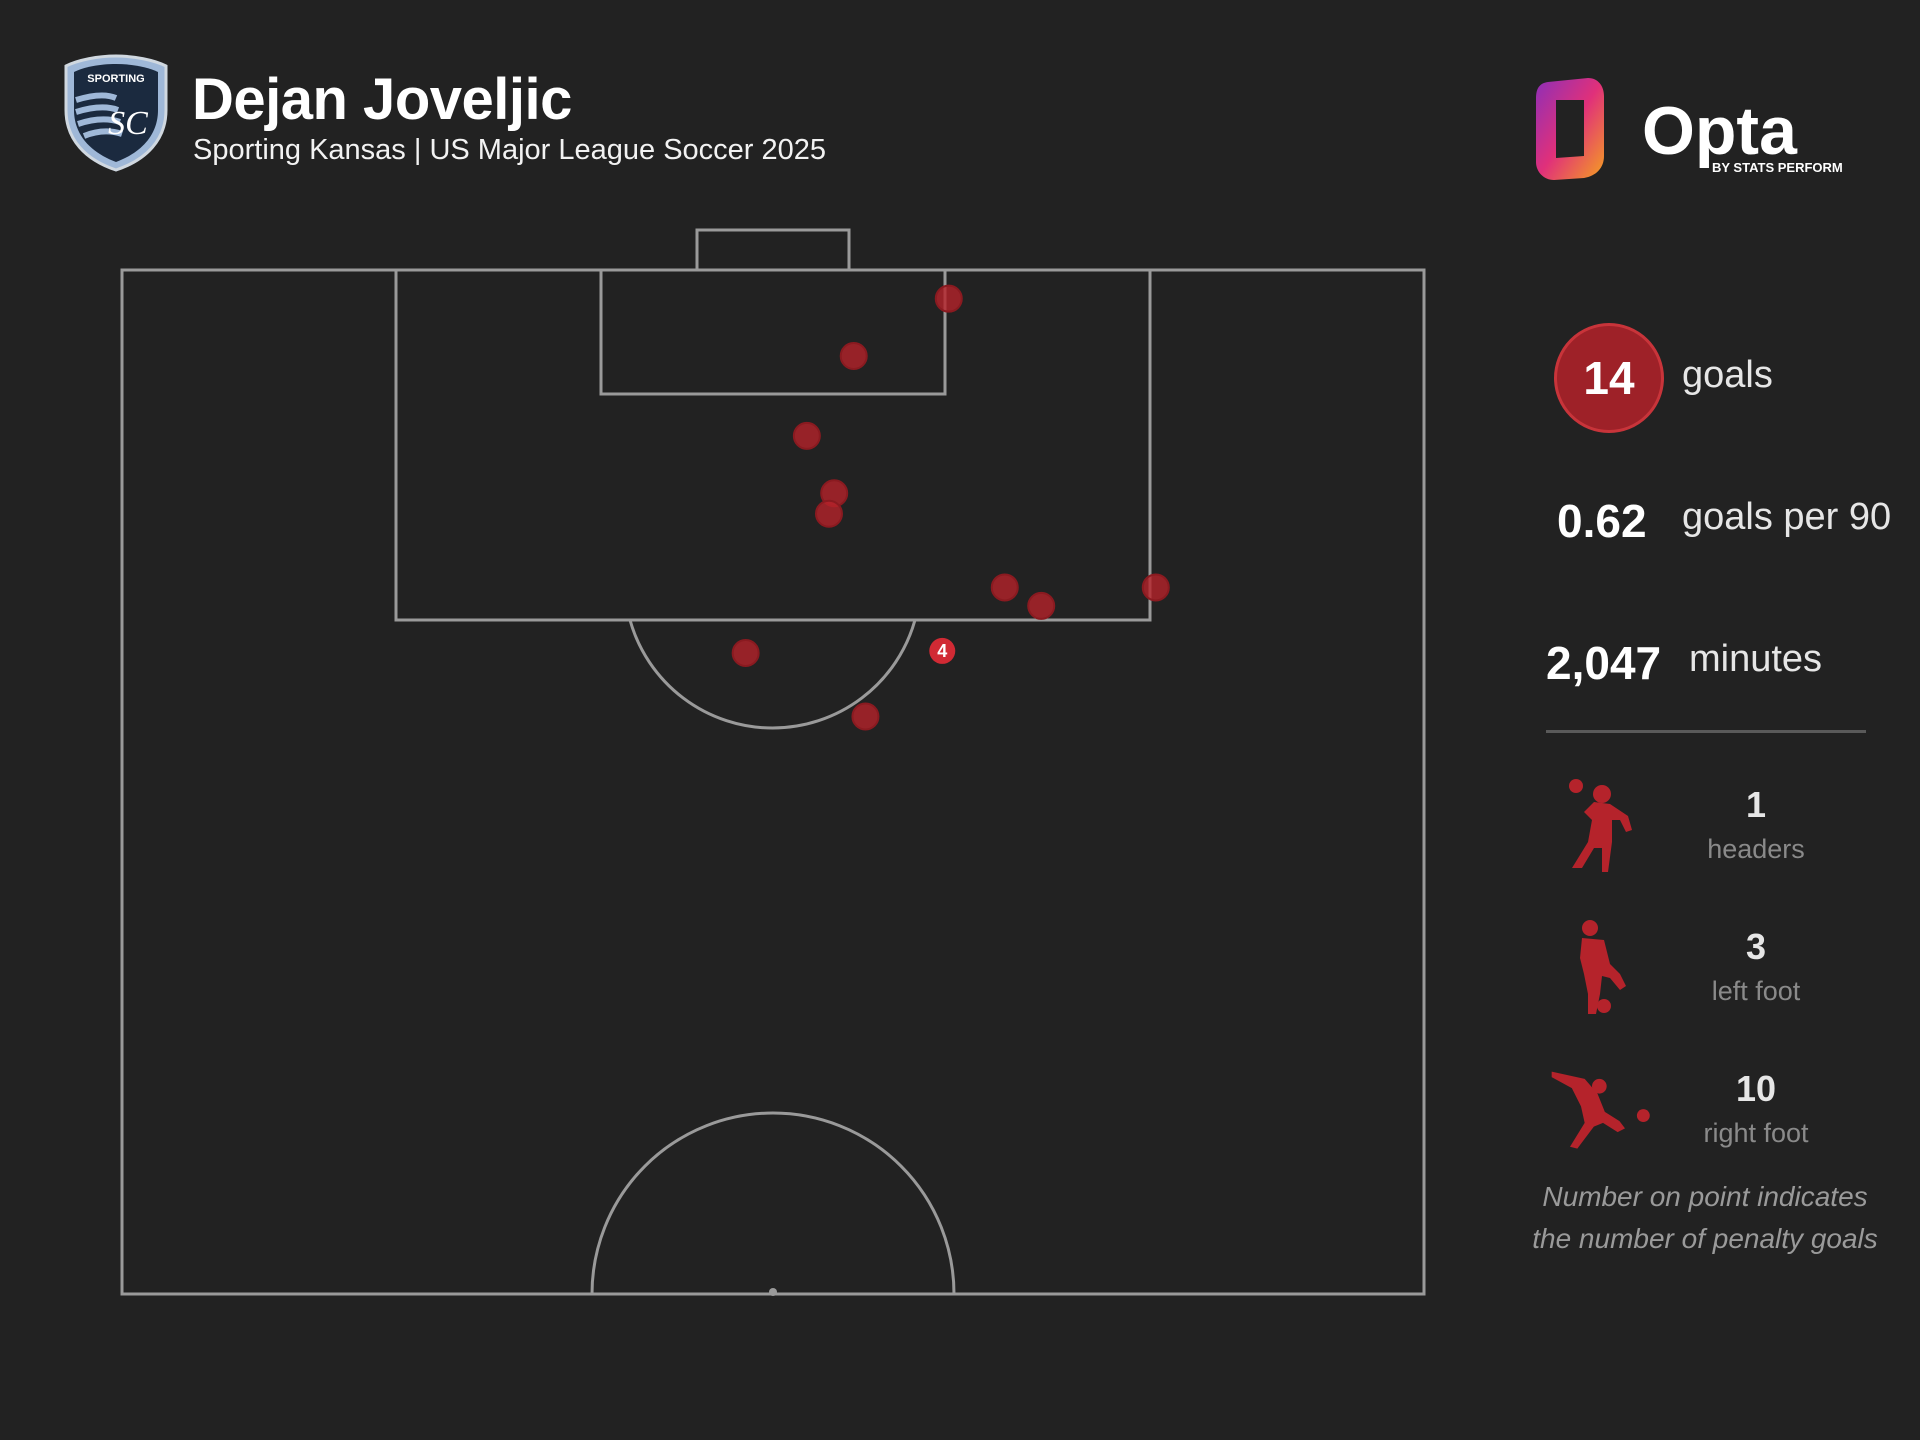  What do you see at coordinates (773, 250) in the screenshot?
I see `goal` at bounding box center [773, 250].